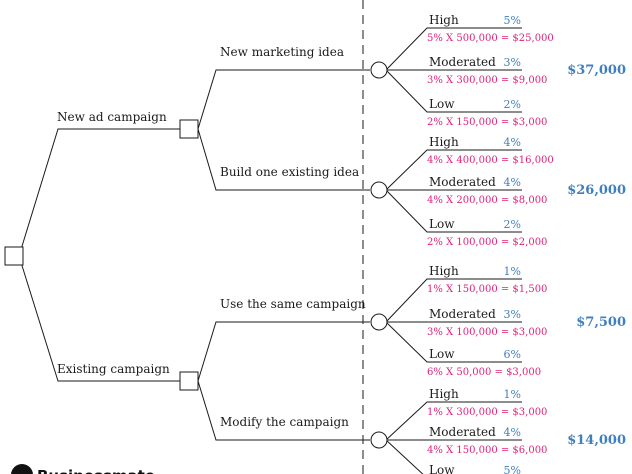 The height and width of the screenshot is (474, 632). What do you see at coordinates (96, 470) in the screenshot?
I see `brand-name: Businessmate` at bounding box center [96, 470].